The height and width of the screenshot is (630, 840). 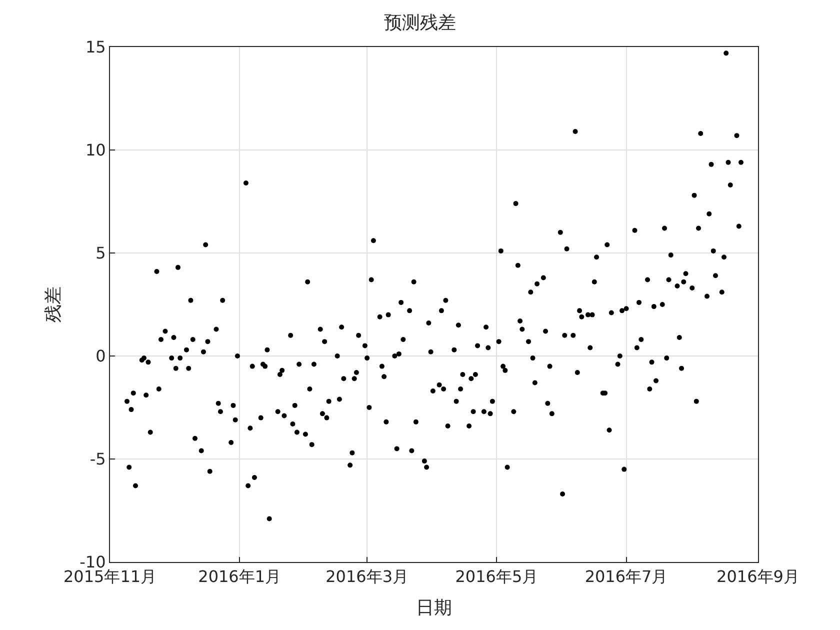 What do you see at coordinates (420, 23) in the screenshot?
I see `chart-title: 预测残差` at bounding box center [420, 23].